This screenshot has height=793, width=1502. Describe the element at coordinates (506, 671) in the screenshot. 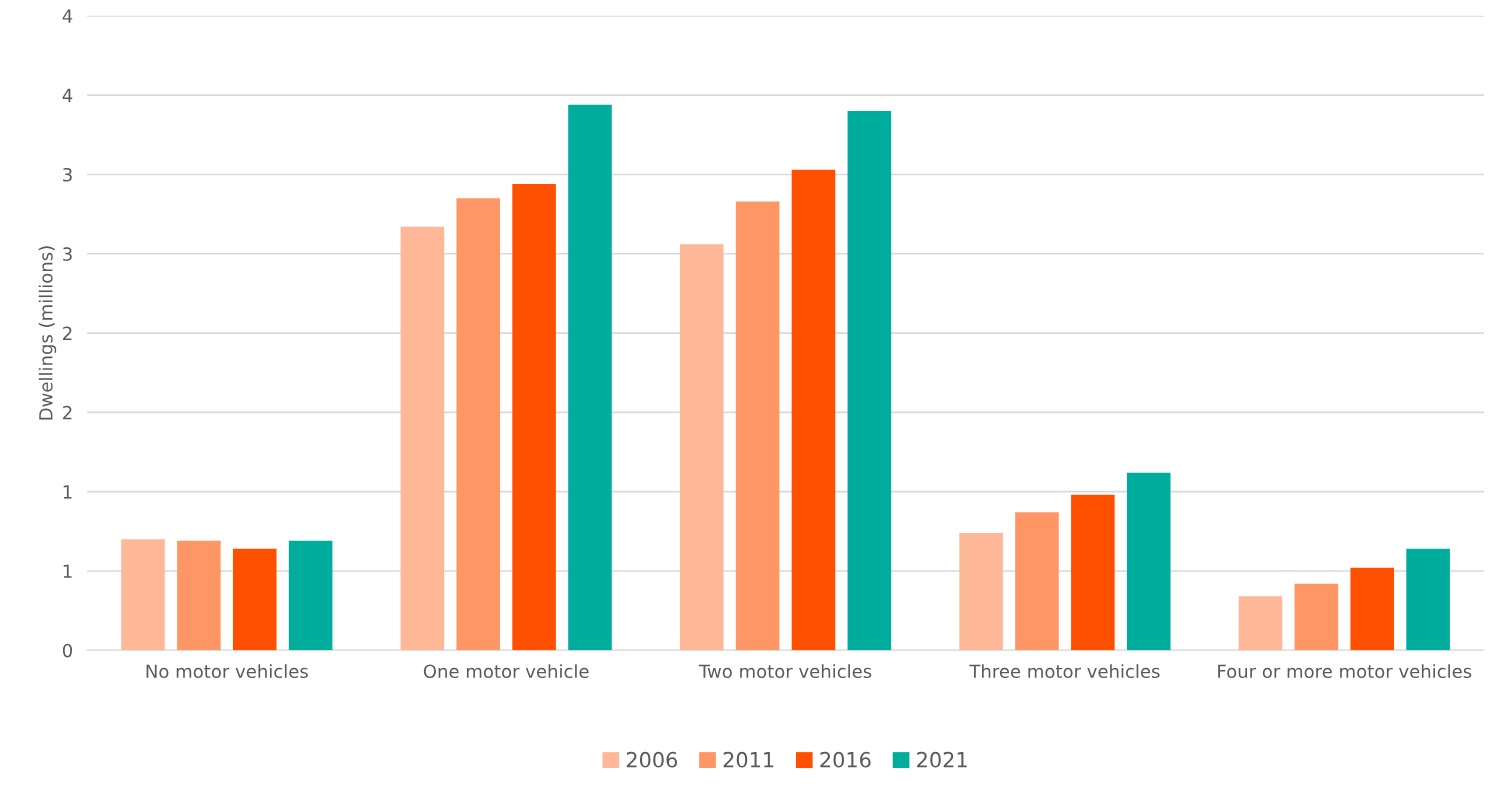

I see `x-tick-label: One motor vehicle` at that location.